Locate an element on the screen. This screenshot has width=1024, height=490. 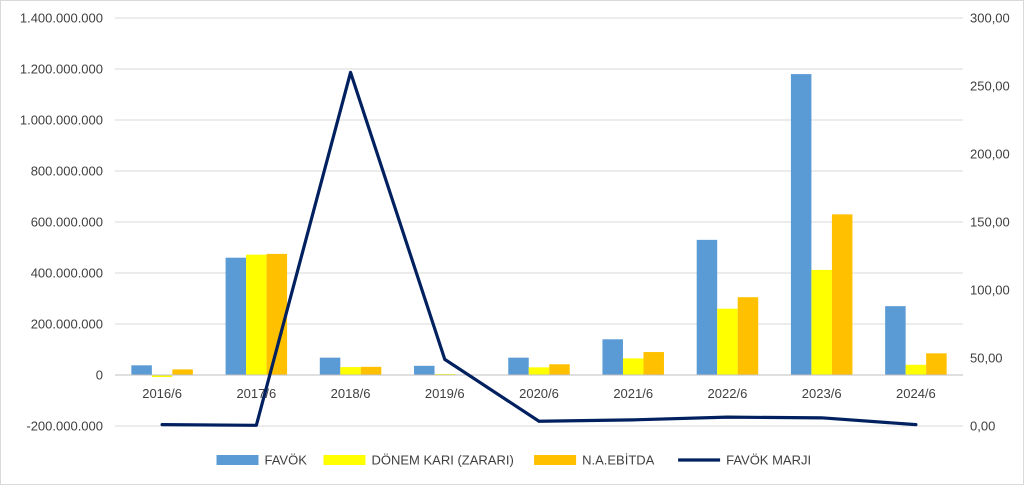
legend-label: FAVÖK MARJI is located at coordinates (768, 460).